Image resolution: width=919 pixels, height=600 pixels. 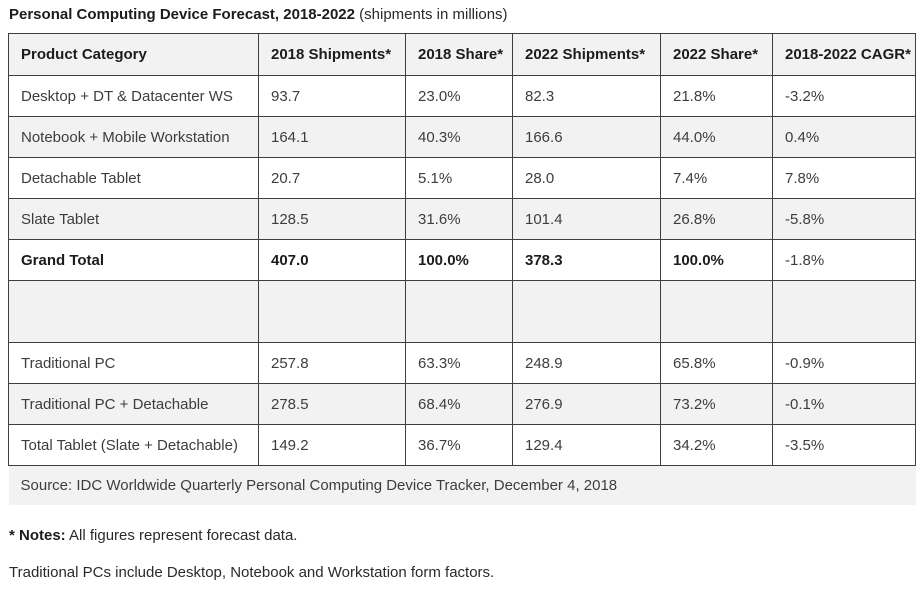 I want to click on col-header-cagr: 2018-2022 CAGR*, so click(x=844, y=54).